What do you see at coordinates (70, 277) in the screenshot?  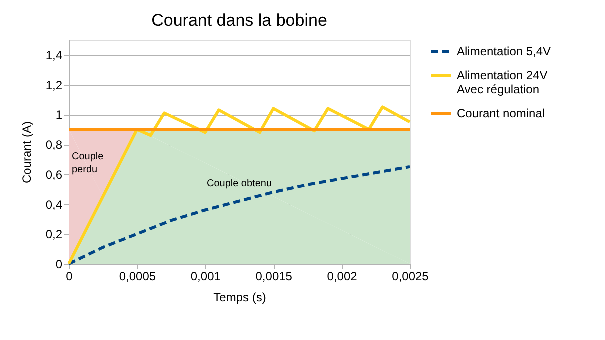 I see `x-tick-label: 0` at bounding box center [70, 277].